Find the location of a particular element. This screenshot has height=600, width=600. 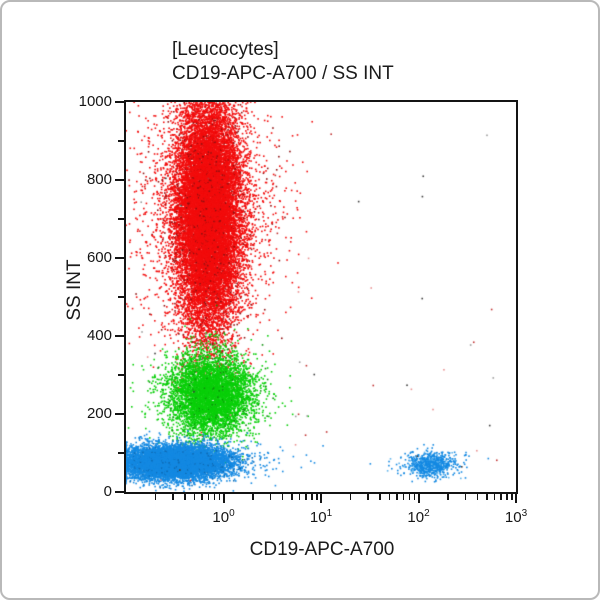

x-tick-label: 10¹ is located at coordinates (321, 517).